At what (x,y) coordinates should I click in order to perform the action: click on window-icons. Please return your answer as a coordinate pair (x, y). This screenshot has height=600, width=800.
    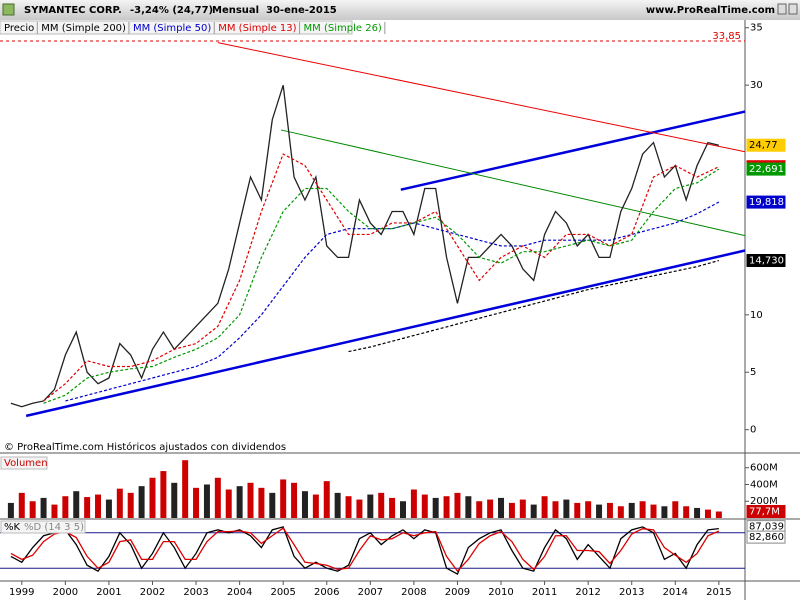
    Looking at the image, I should click on (787, 9).